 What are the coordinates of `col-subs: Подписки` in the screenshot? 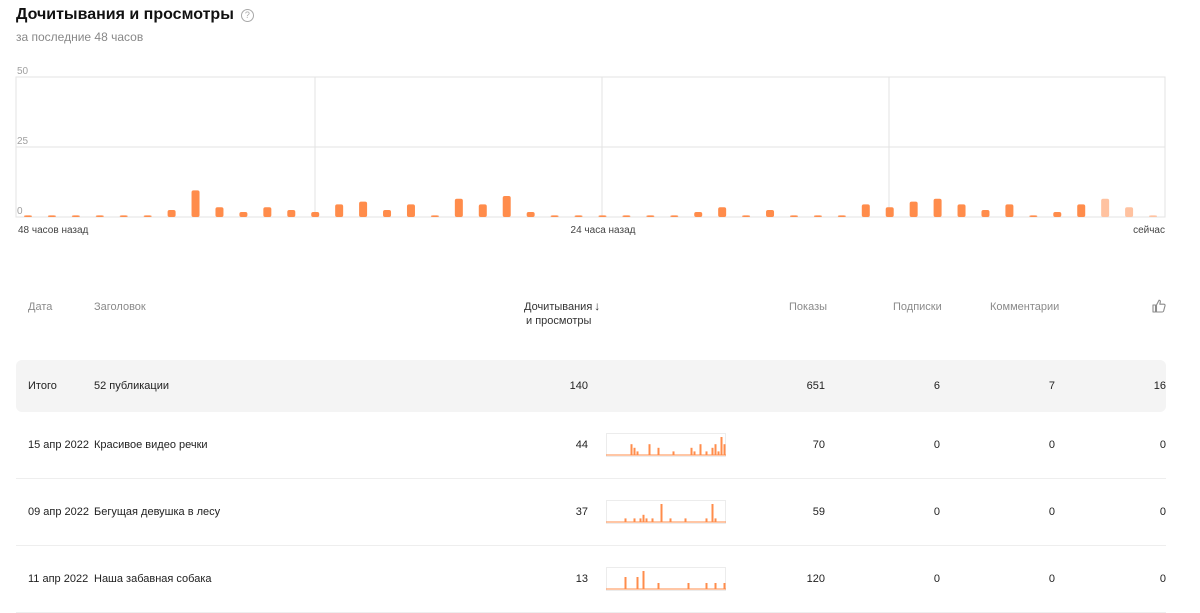 It's located at (917, 307).